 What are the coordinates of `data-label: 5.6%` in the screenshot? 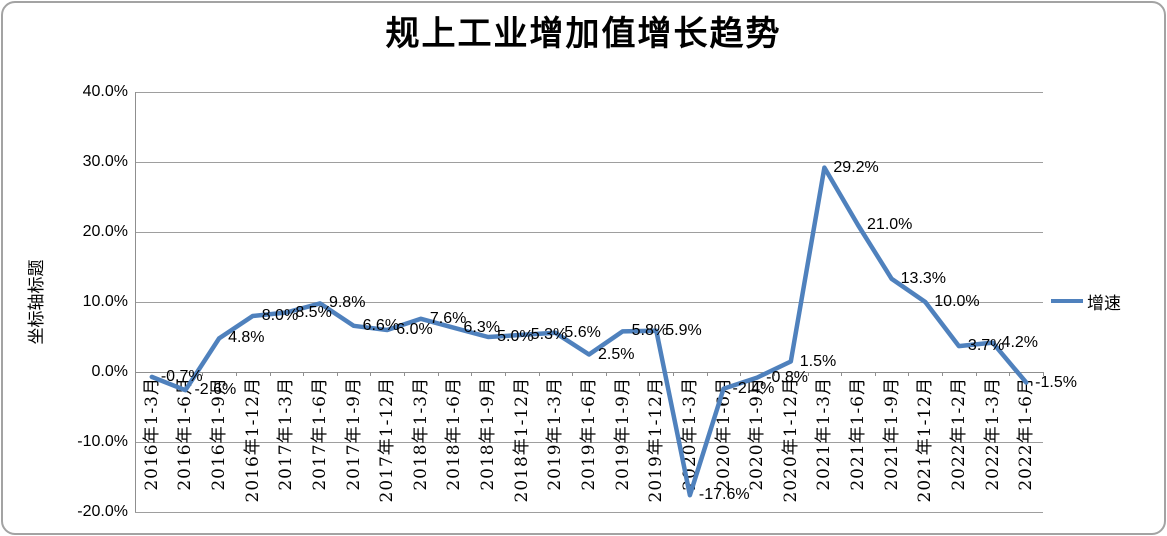 It's located at (582, 332).